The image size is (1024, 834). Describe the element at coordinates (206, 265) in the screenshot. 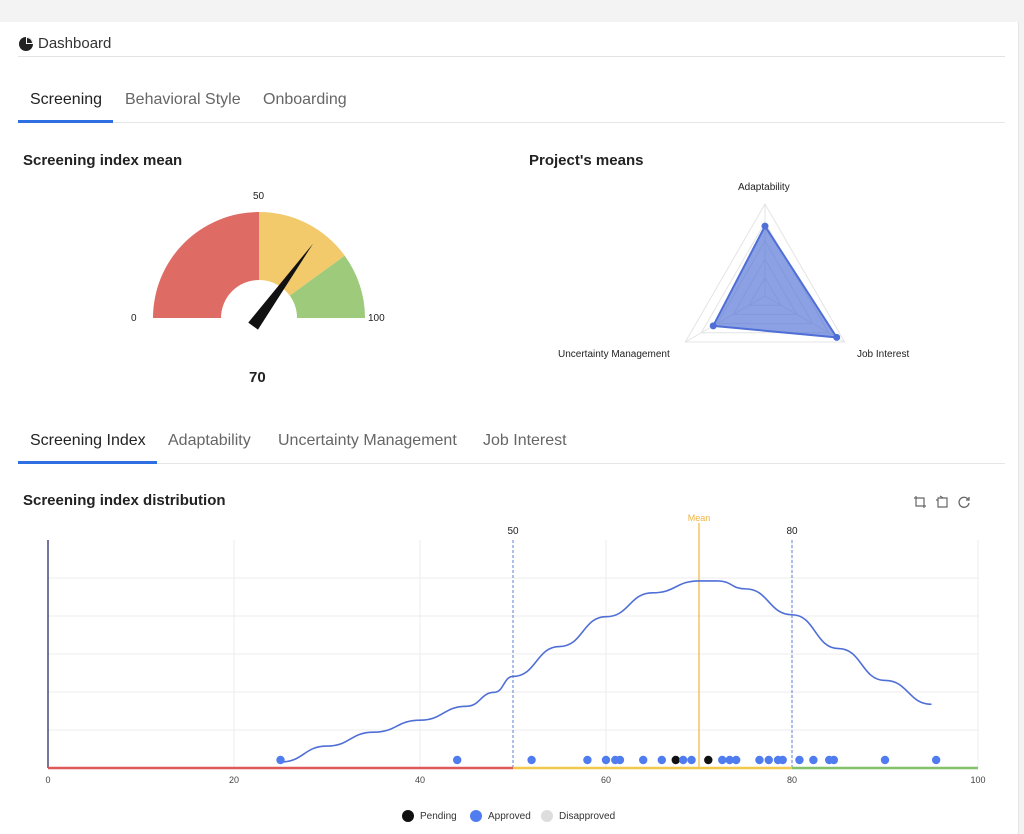

I see `gauge-band-low` at that location.